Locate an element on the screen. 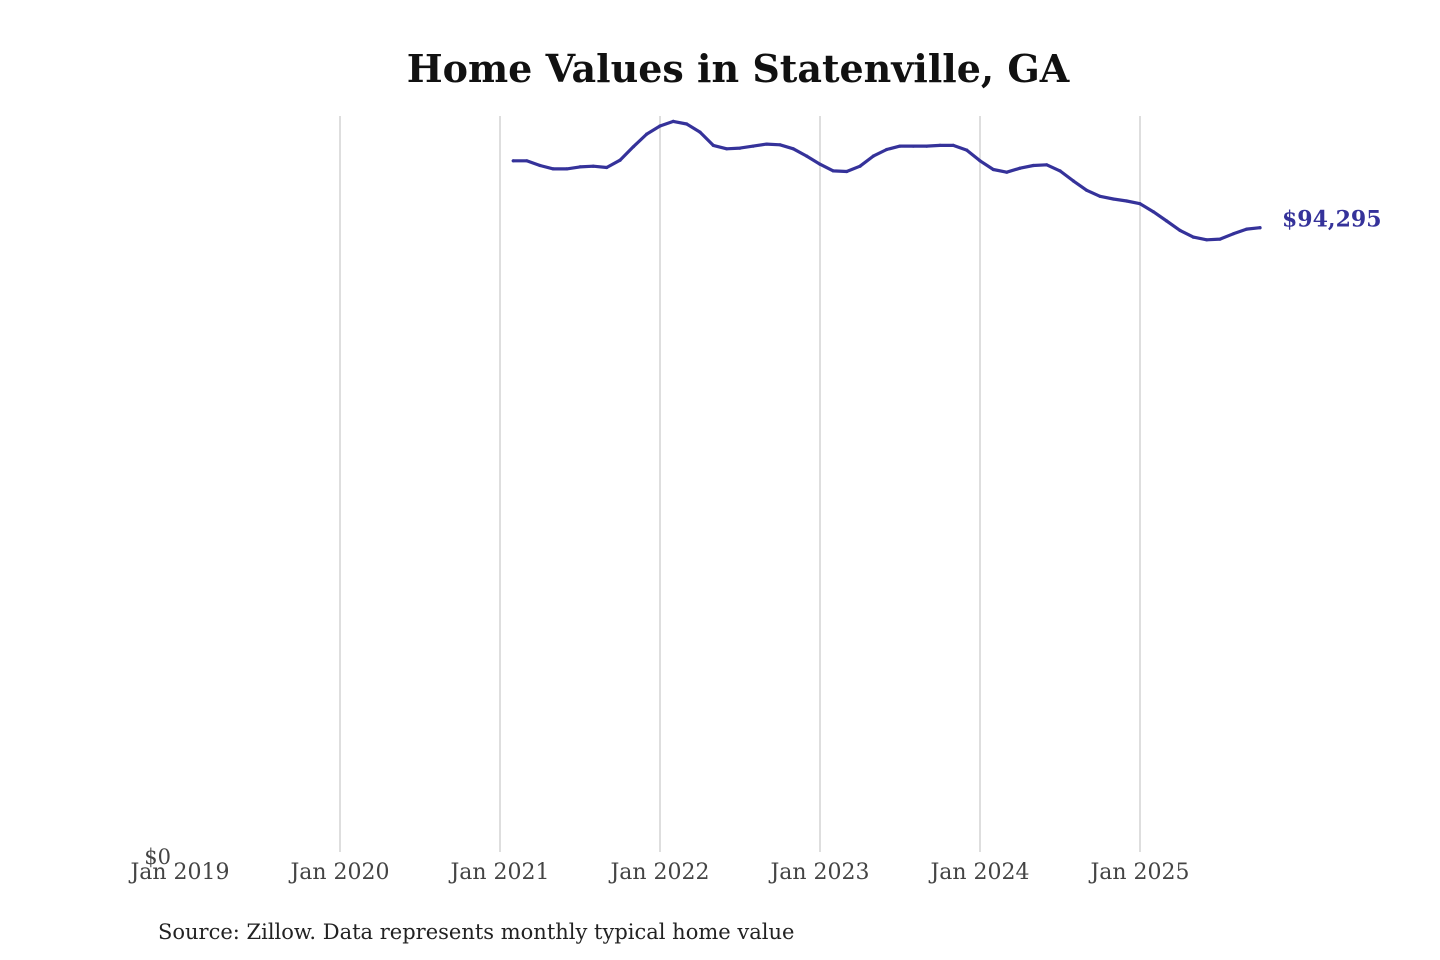  chart-title: Home Values in Statenville, GA is located at coordinates (738, 68).